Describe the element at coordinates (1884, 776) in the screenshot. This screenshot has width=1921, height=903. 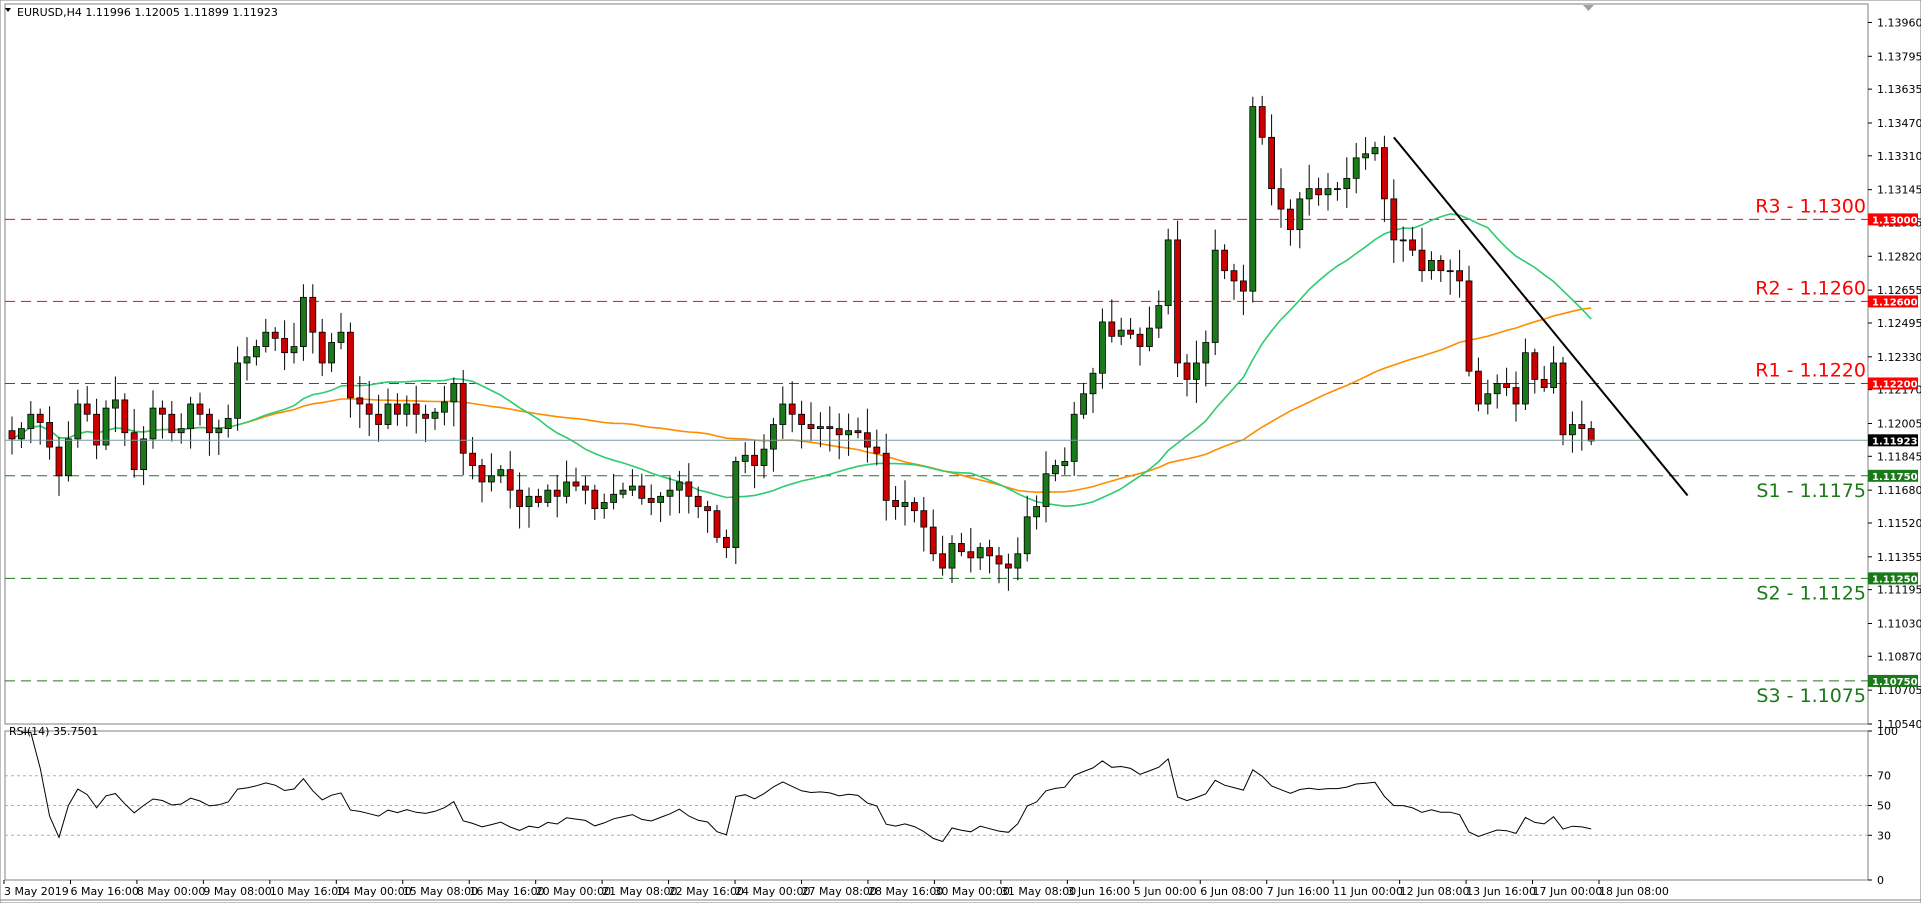
I see `rsi-tick-label: 70` at that location.